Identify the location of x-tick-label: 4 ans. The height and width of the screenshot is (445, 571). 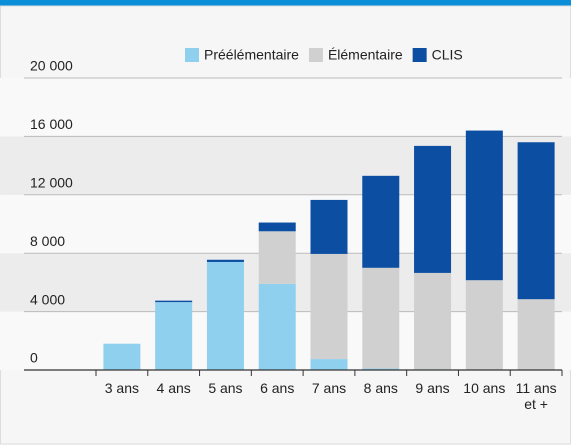
(173, 388).